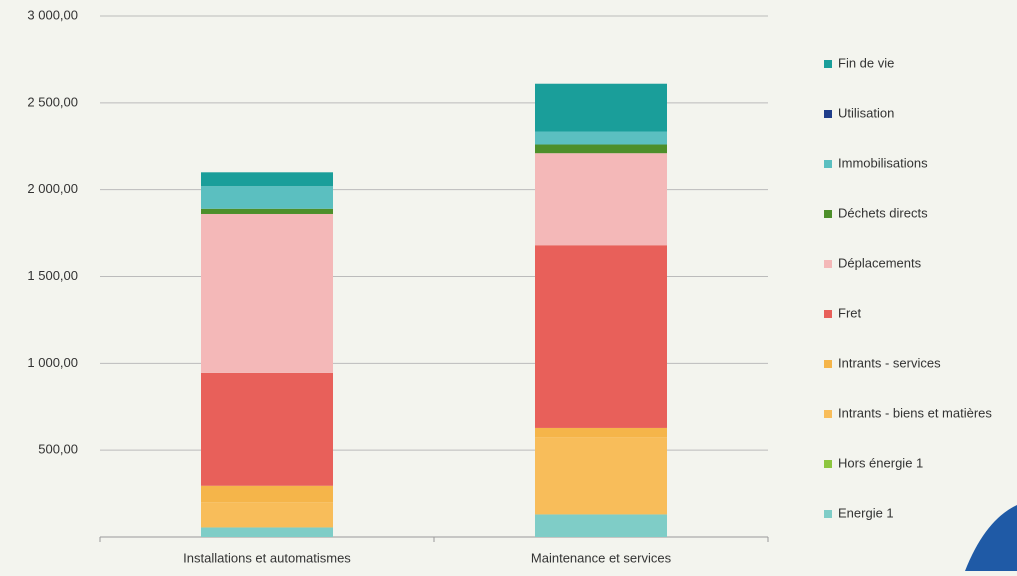  I want to click on legend-label: Fret, so click(850, 312).